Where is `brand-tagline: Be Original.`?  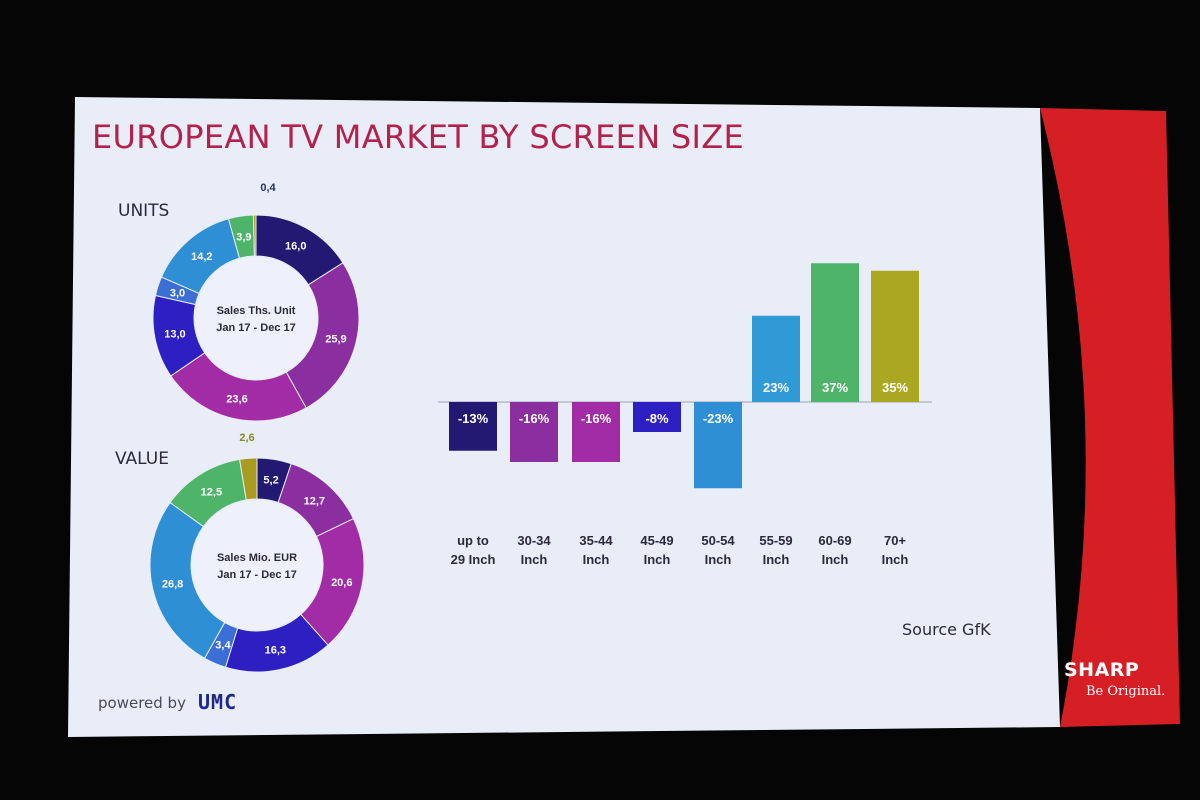 brand-tagline: Be Original. is located at coordinates (1126, 691).